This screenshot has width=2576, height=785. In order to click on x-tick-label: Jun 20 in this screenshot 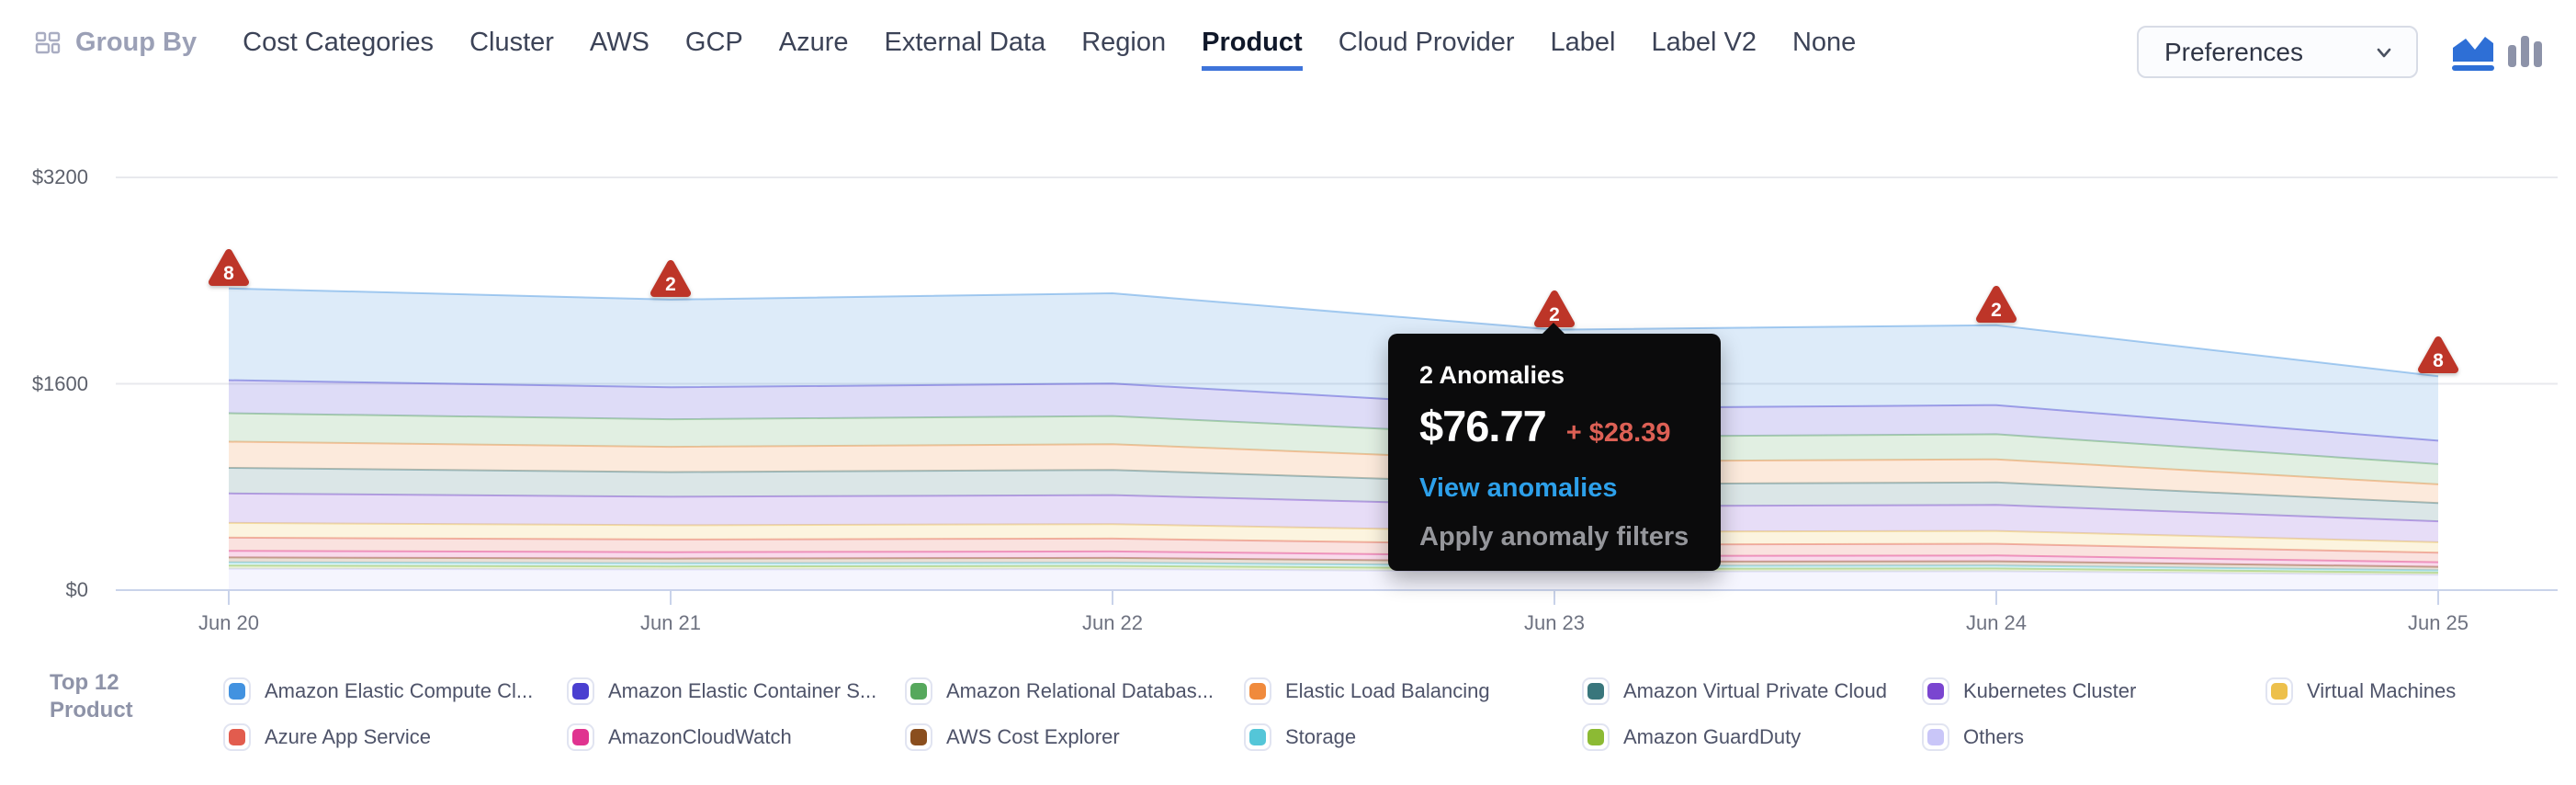, I will do `click(229, 622)`.